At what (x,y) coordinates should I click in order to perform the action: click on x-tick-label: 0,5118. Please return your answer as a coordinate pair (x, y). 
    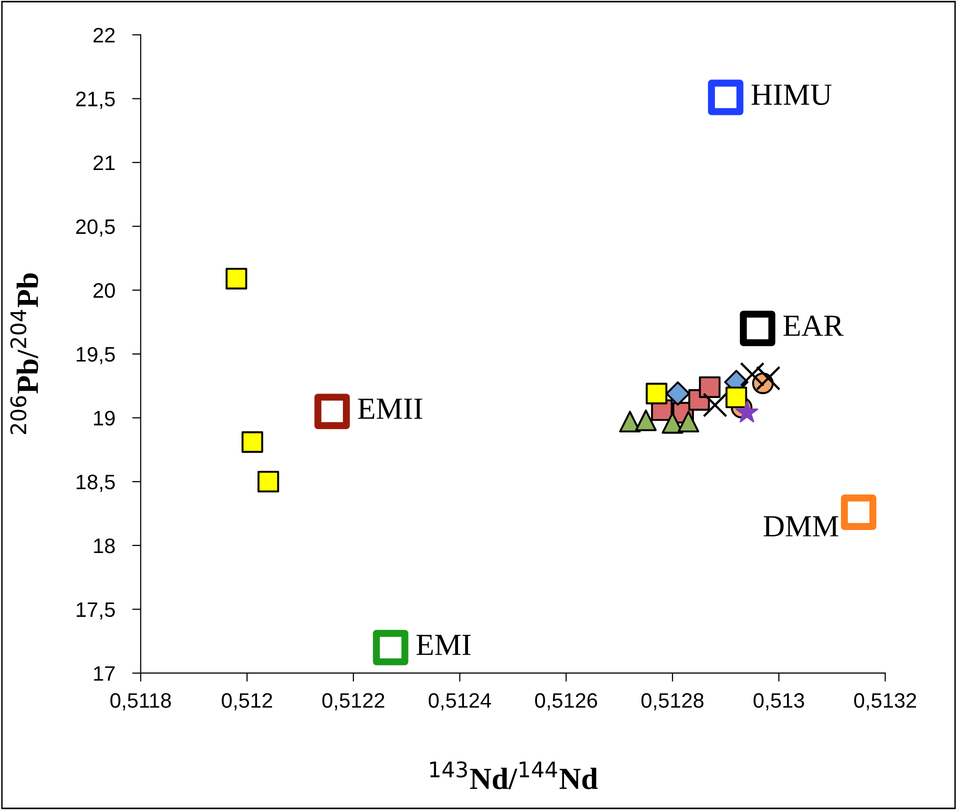
    Looking at the image, I should click on (140, 701).